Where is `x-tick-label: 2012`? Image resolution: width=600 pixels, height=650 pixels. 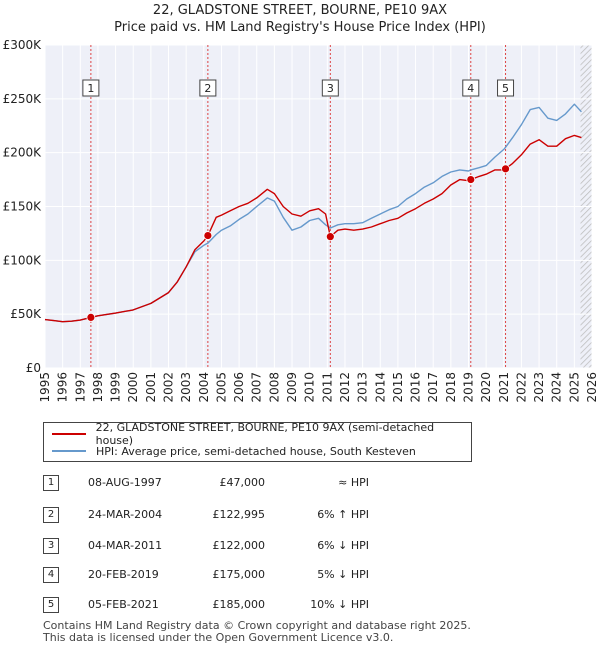 x-tick-label: 2012 is located at coordinates (345, 387).